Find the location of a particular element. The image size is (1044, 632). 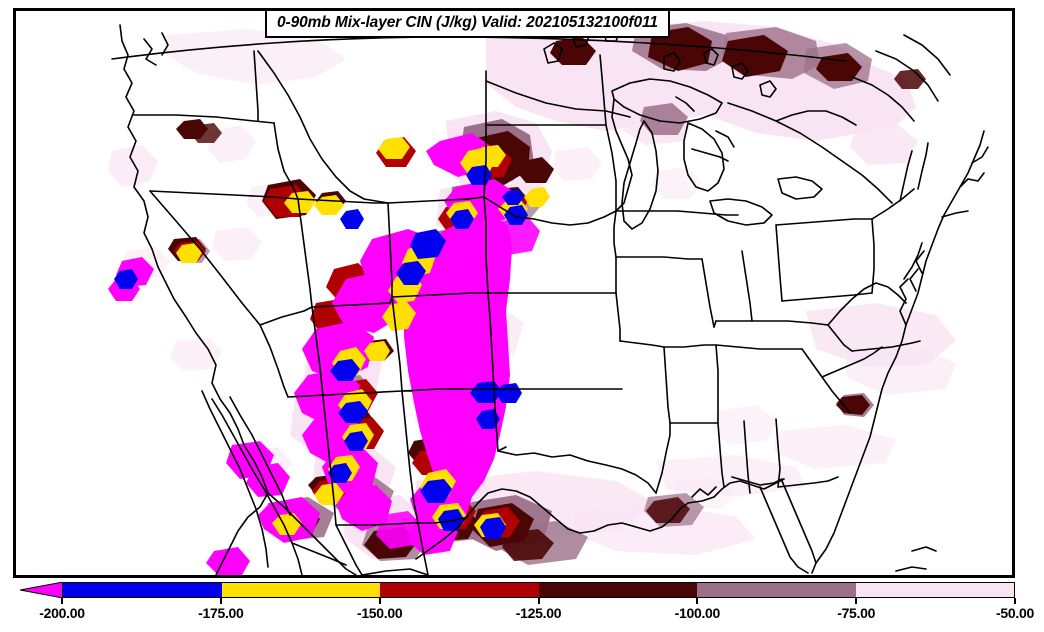

colorbar-segments is located at coordinates (538, 590).